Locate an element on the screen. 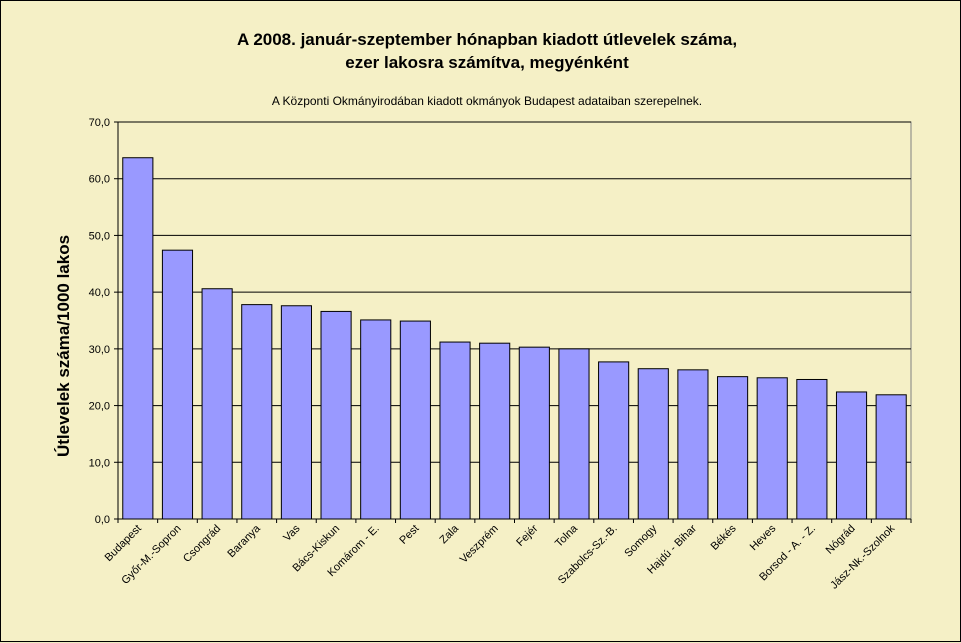 The image size is (961, 643). y-tick-label: 10,0 is located at coordinates (99, 463).